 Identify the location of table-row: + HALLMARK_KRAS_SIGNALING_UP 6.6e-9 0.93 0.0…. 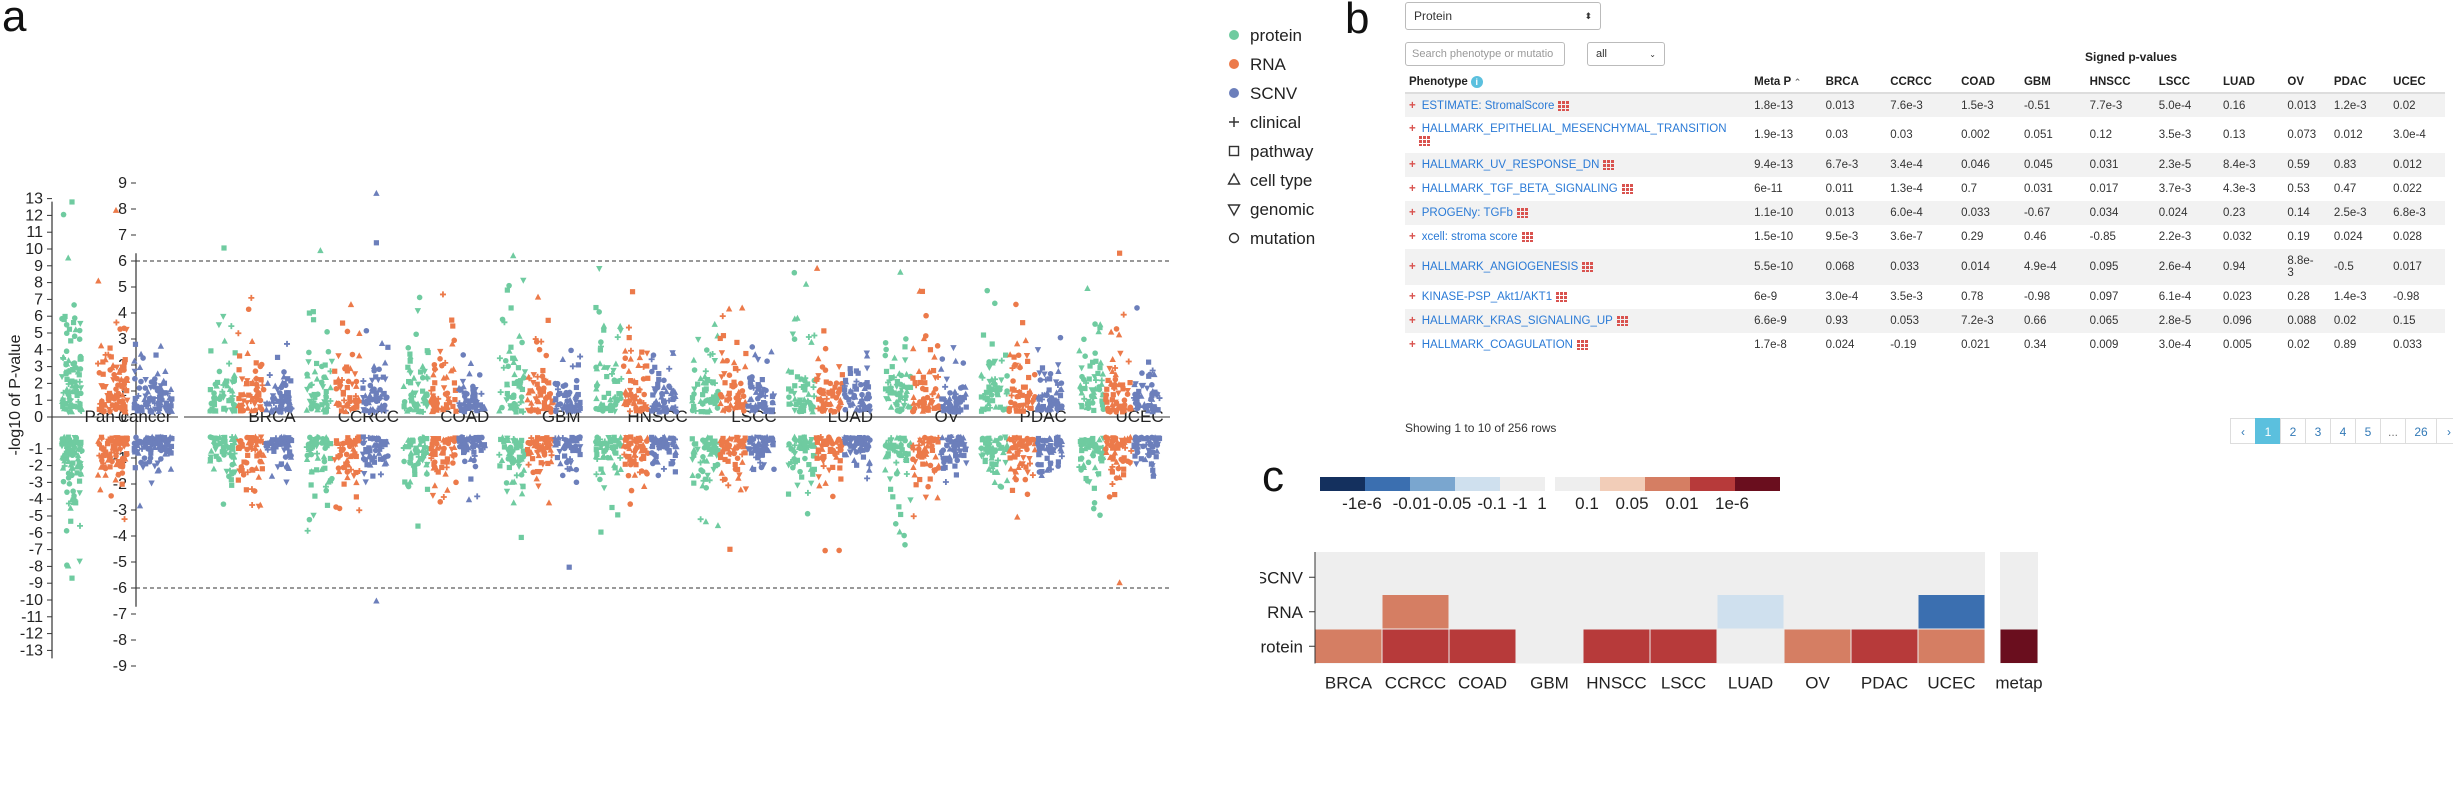
(1925, 321).